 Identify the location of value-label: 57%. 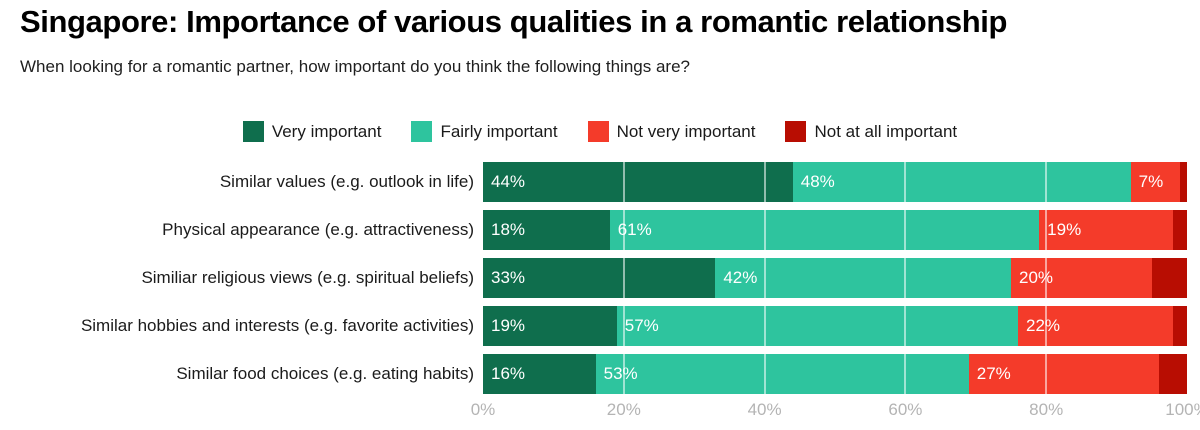
(641, 325).